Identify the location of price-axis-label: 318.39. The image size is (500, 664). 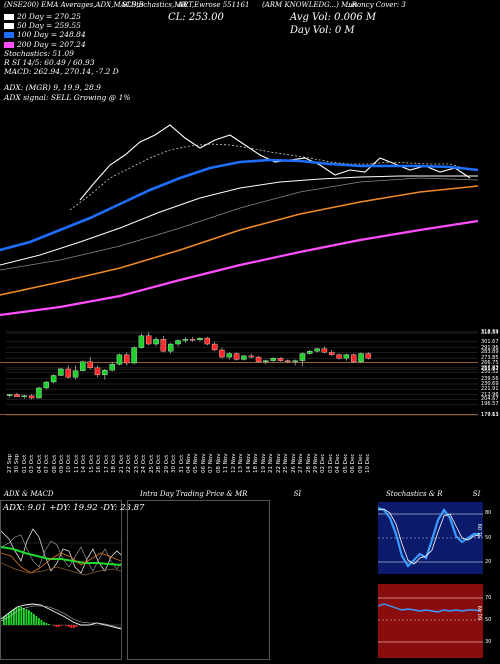
(490, 331).